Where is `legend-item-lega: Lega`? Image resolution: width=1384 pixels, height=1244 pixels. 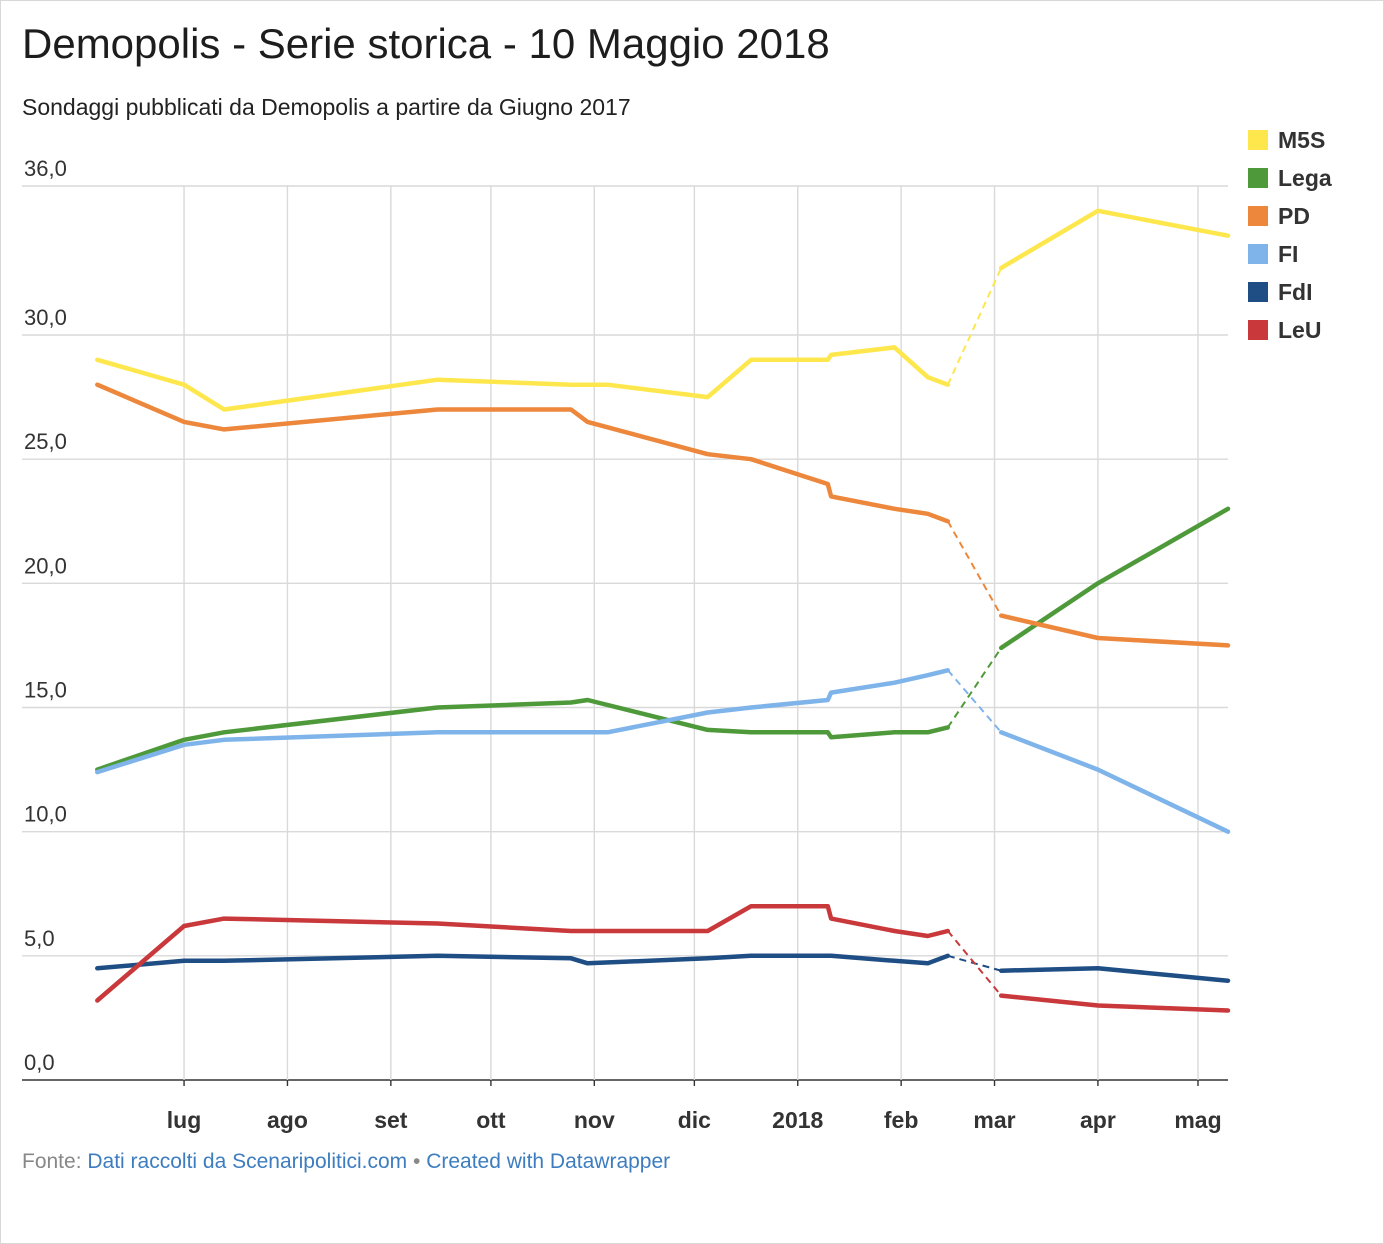
legend-item-lega: Lega is located at coordinates (1290, 178).